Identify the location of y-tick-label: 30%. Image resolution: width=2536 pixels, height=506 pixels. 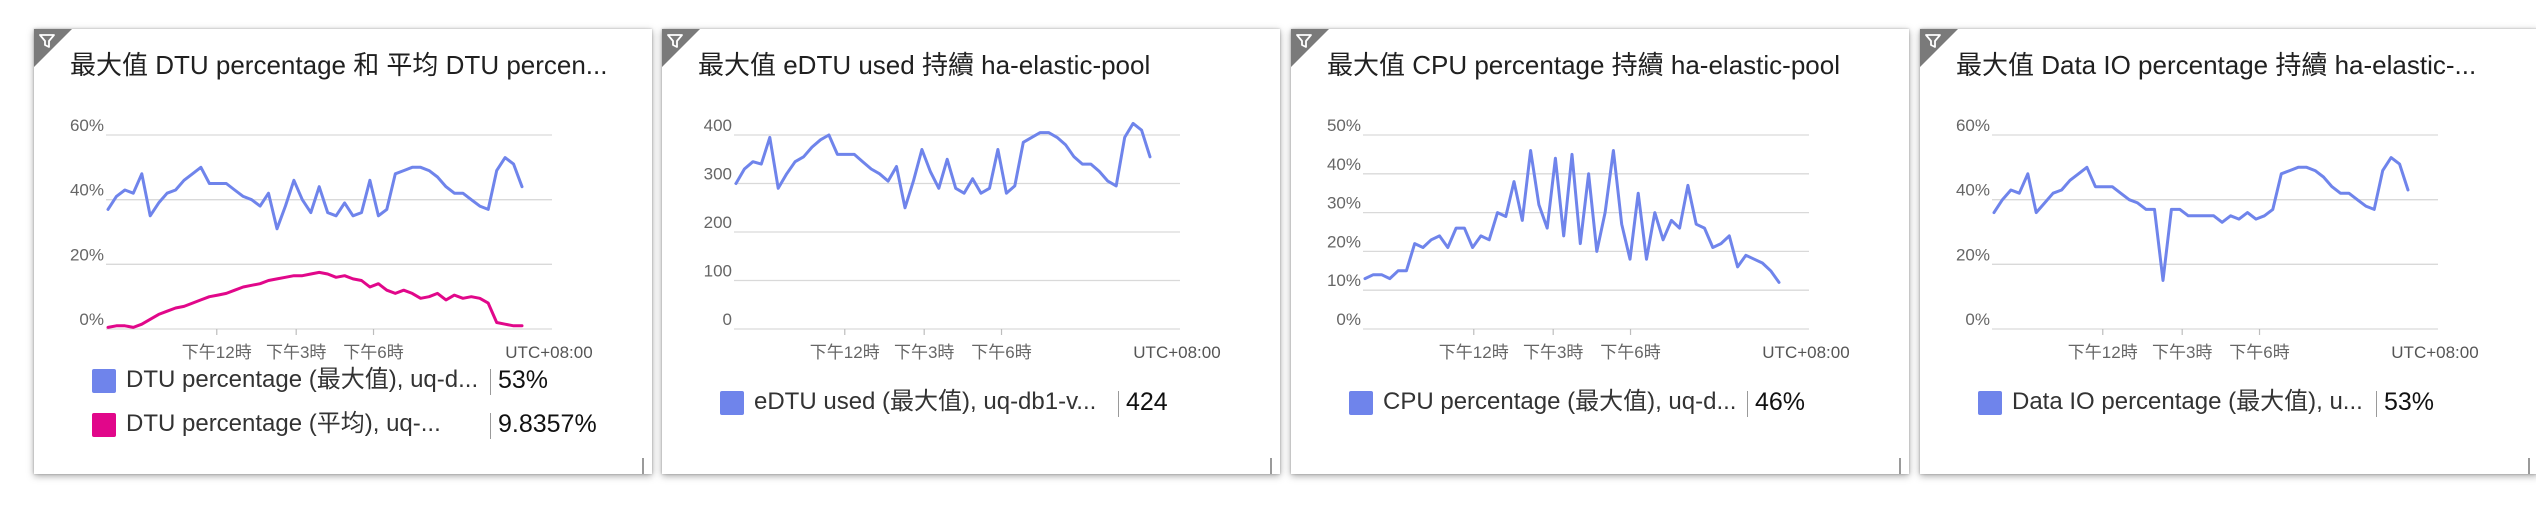
(1344, 203).